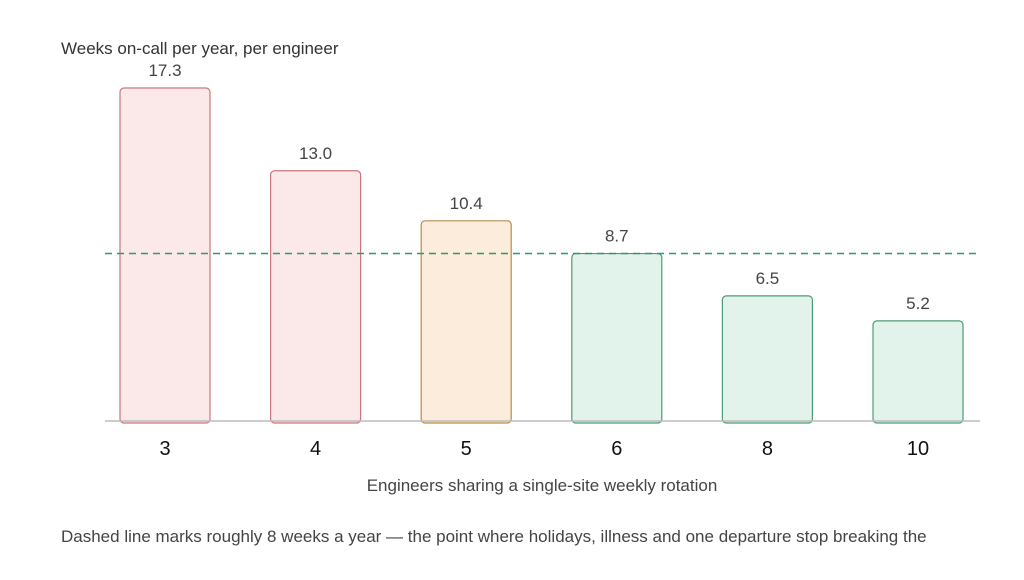  I want to click on x-tick-label-3: 3, so click(164, 449).